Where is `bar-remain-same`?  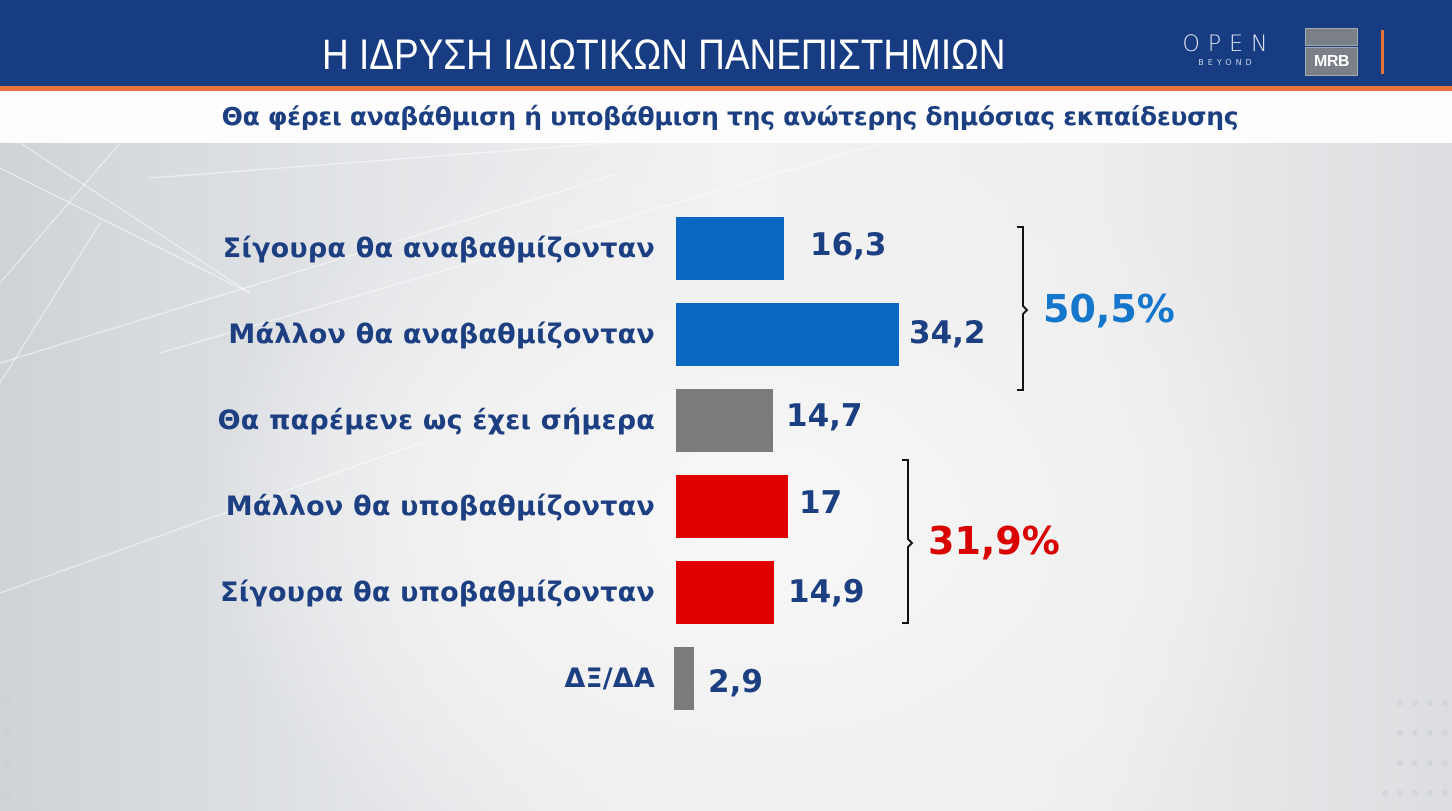
bar-remain-same is located at coordinates (724, 420).